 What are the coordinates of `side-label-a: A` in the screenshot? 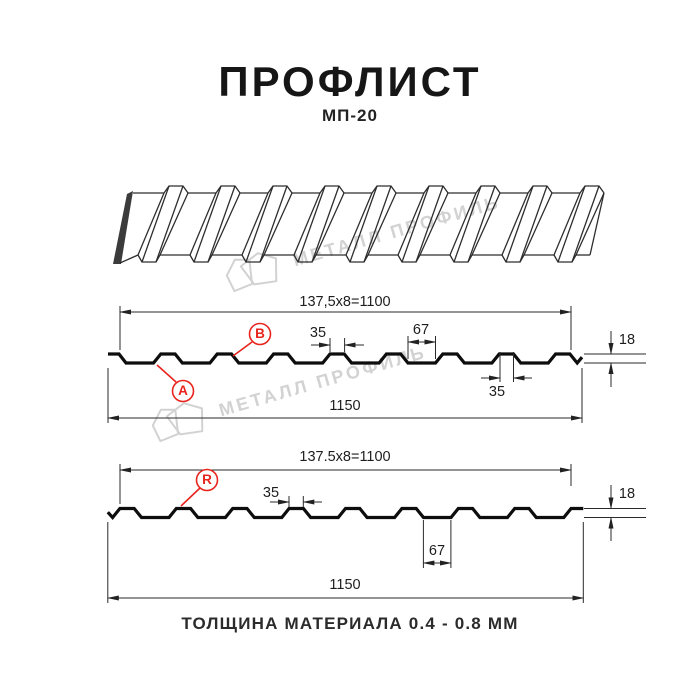 It's located at (183, 391).